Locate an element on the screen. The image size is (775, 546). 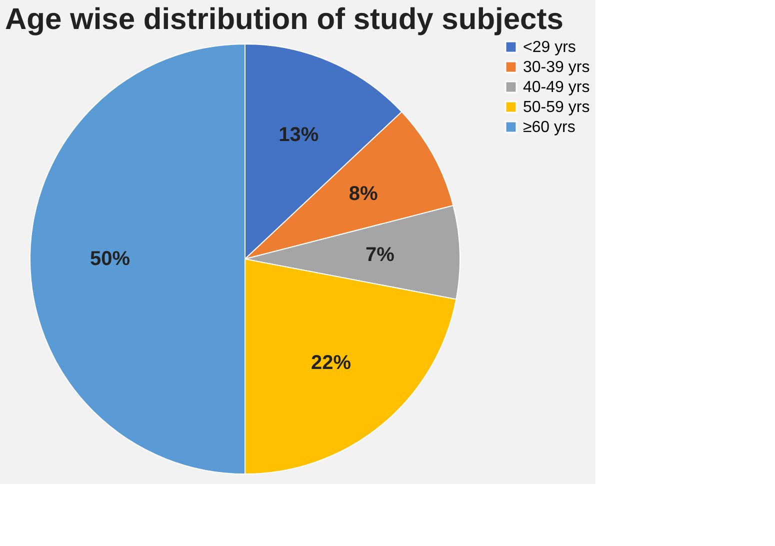
legend-label: ≥60 yrs is located at coordinates (549, 127).